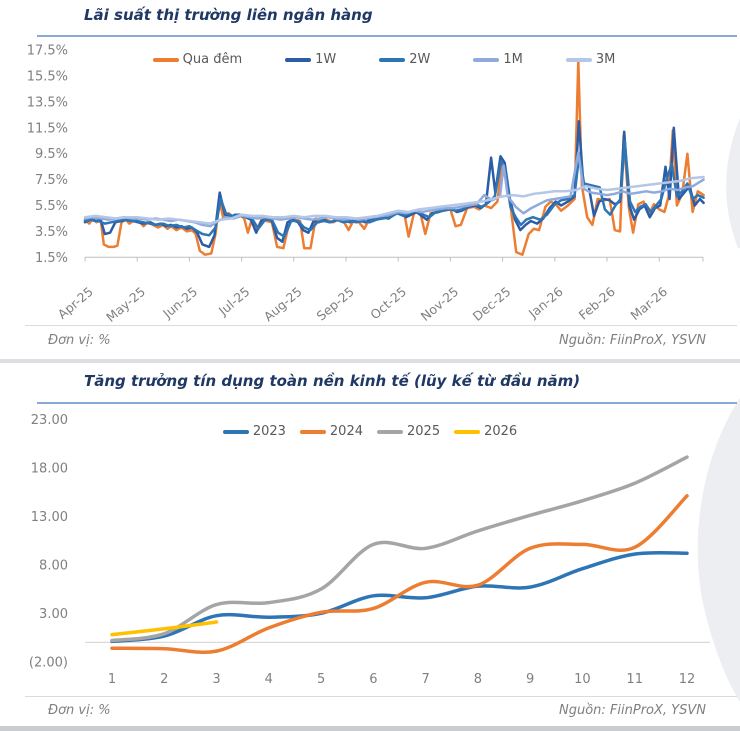  What do you see at coordinates (394, 200) in the screenshot?
I see `chart1-series-3M` at bounding box center [394, 200].